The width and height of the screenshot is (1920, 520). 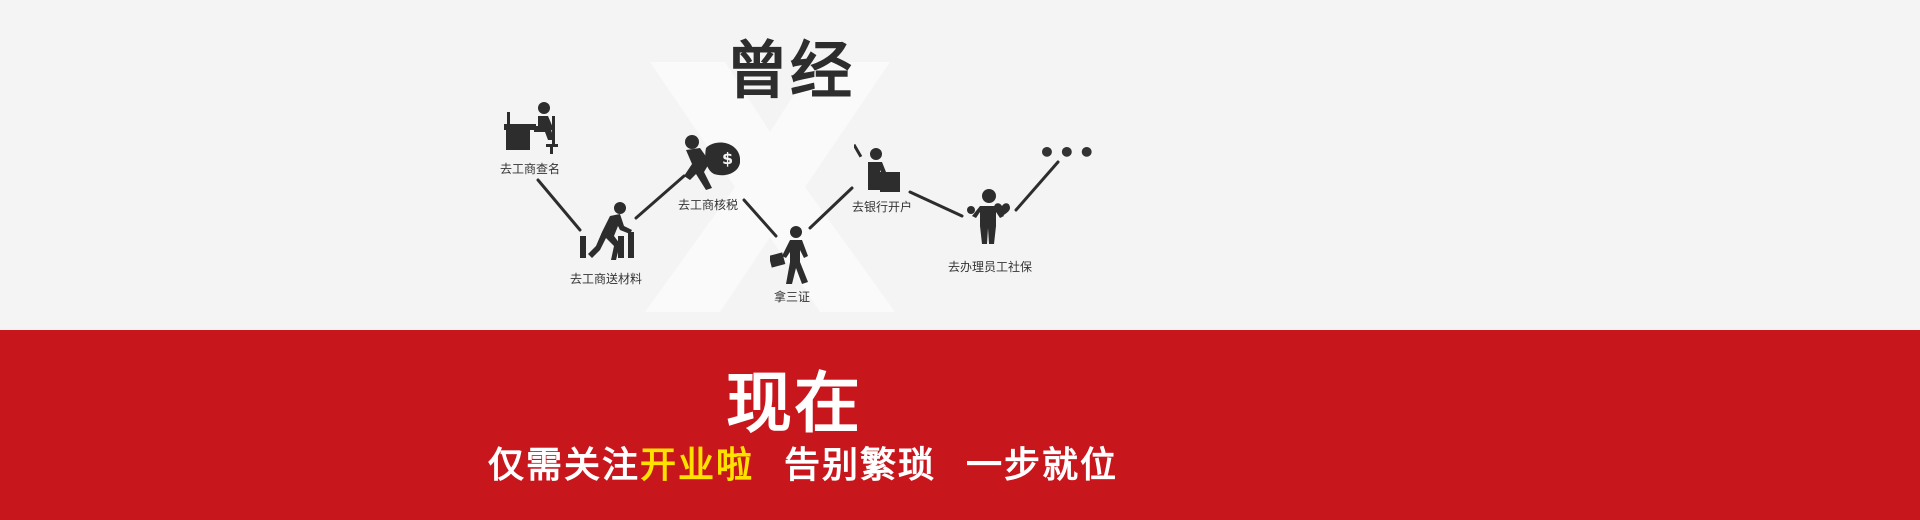 What do you see at coordinates (530, 169) in the screenshot?
I see `step-label-check-name: 去工商查名` at bounding box center [530, 169].